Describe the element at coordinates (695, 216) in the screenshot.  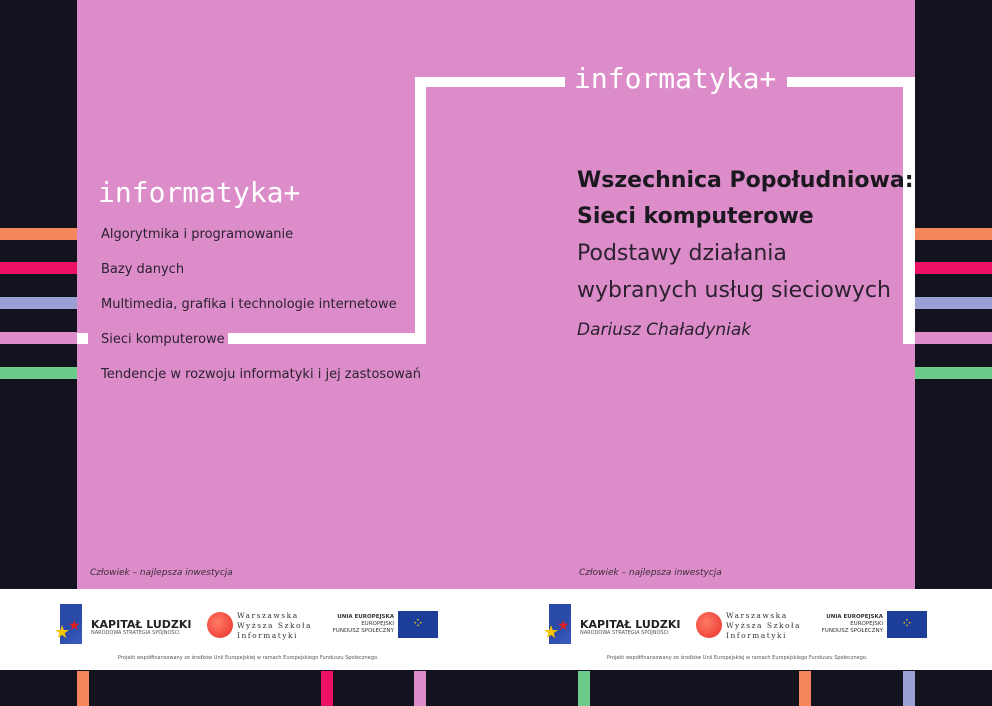
I see `title-line2: Sieci komputerowe` at that location.